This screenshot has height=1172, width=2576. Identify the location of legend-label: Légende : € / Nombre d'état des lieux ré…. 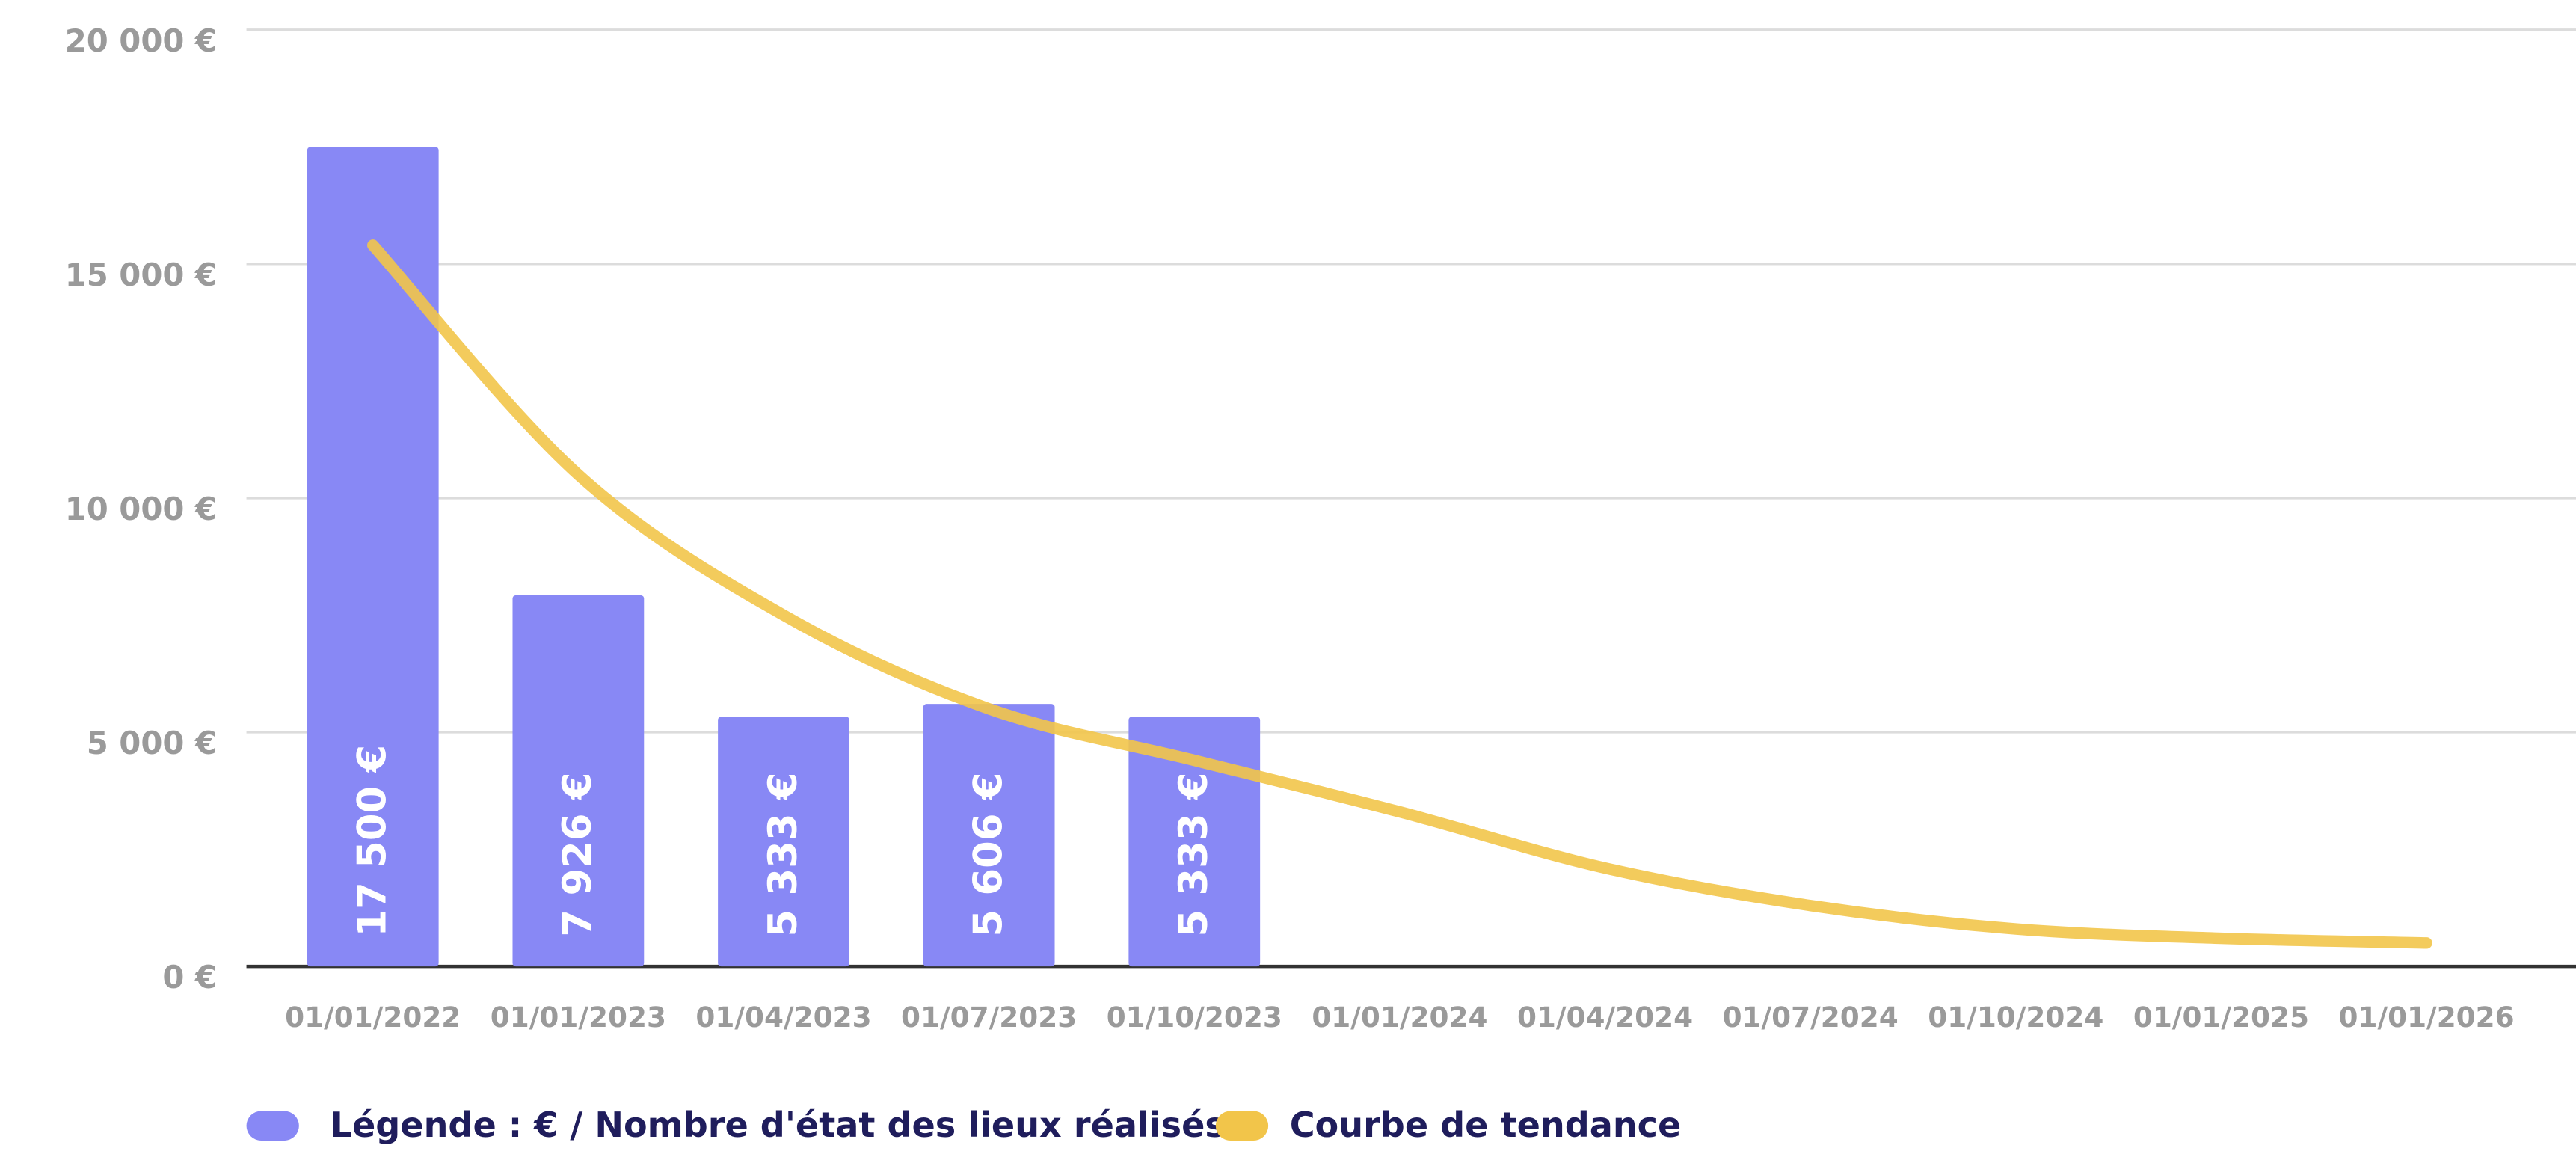
(778, 1125).